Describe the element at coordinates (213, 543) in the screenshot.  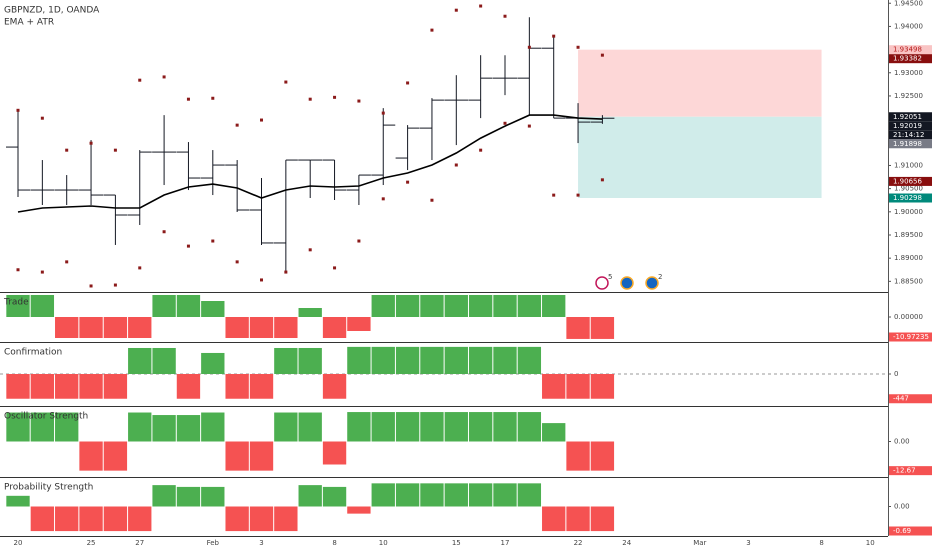
I see `x-tick-label: Feb` at that location.